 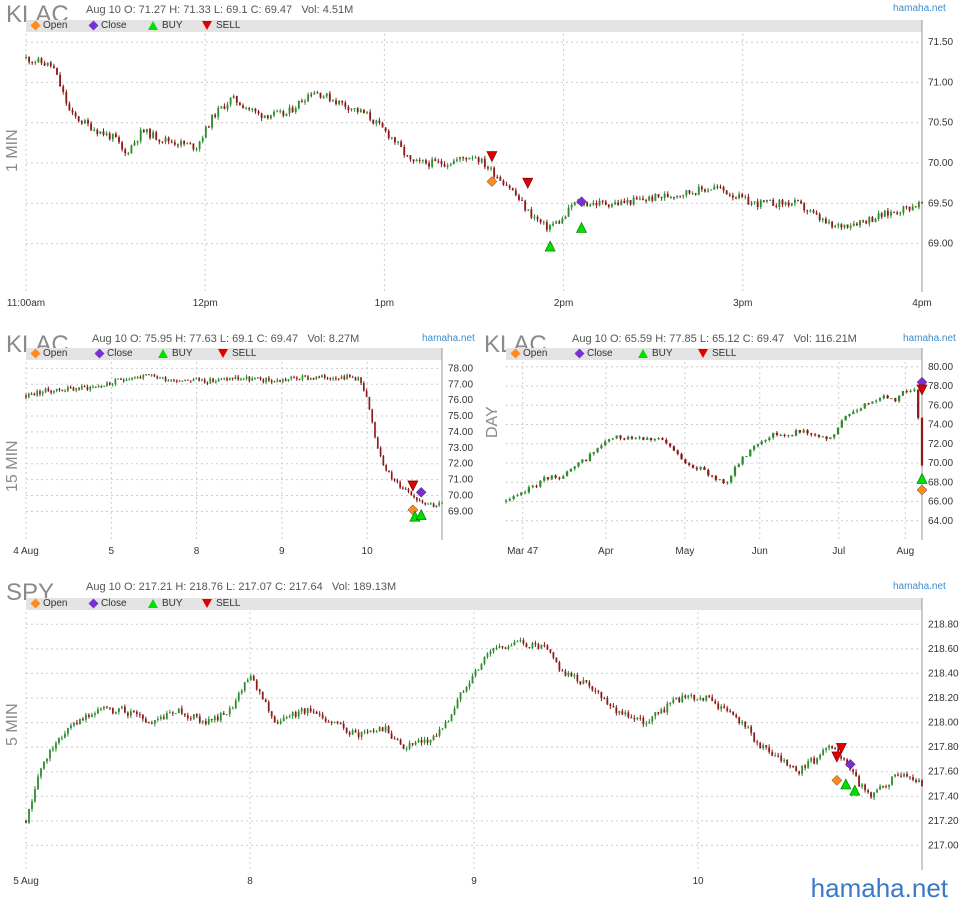 I want to click on ohlc-volume: Vol: 189.13M, so click(x=364, y=587).